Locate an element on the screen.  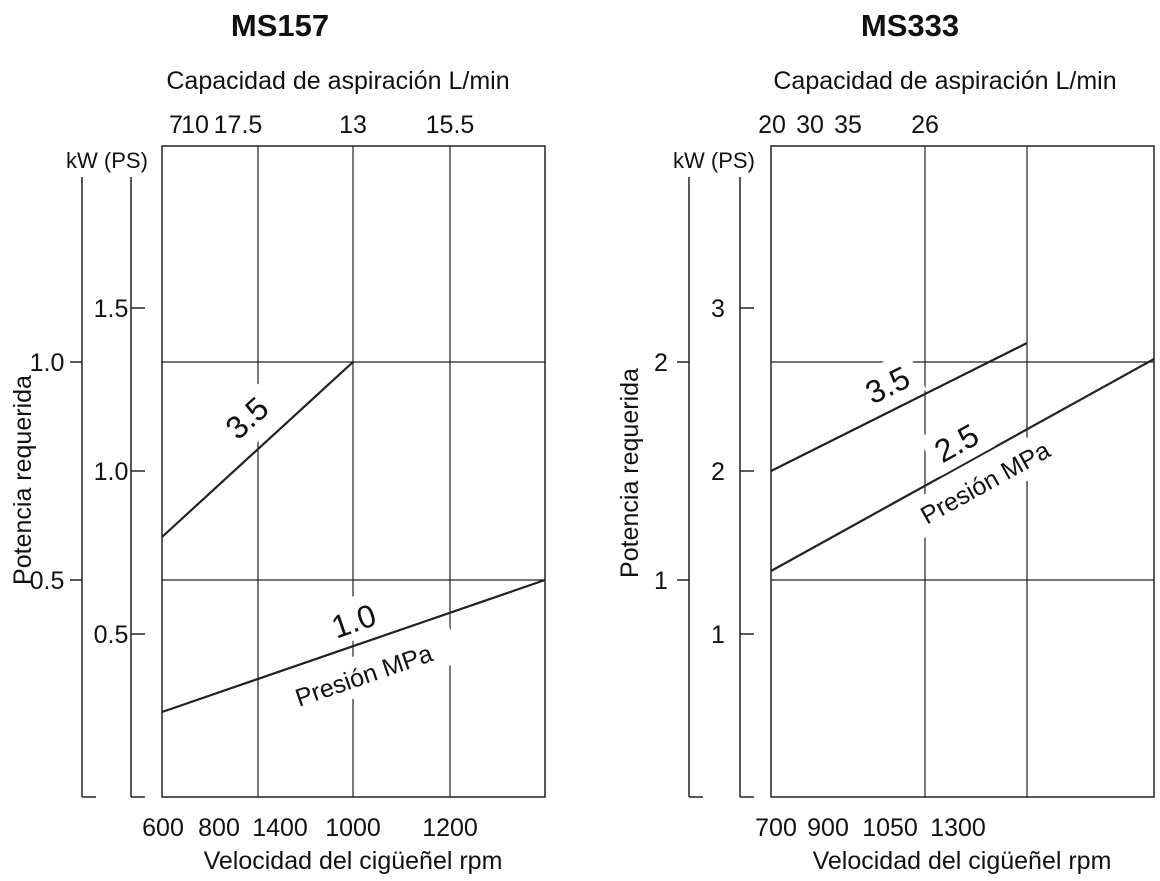
top-tick: 10 is located at coordinates (195, 125).